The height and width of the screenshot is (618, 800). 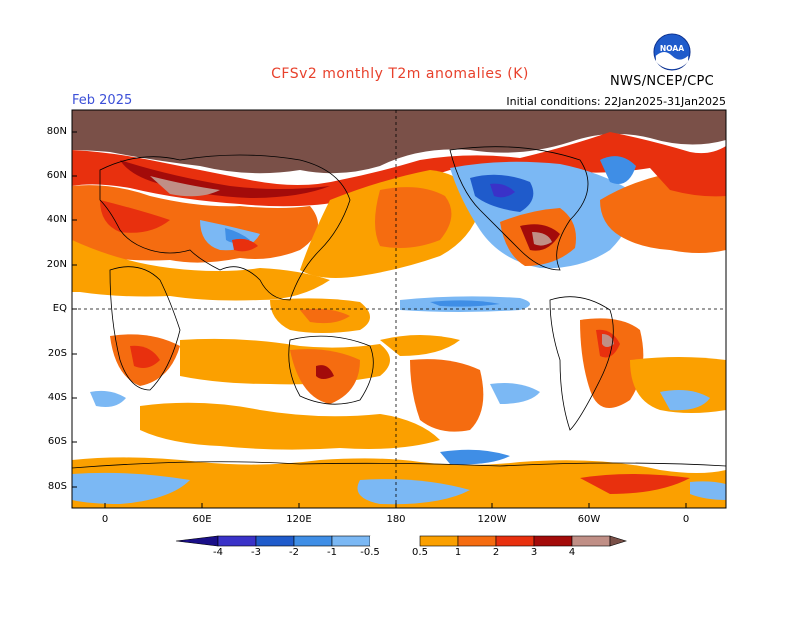 What do you see at coordinates (662, 81) in the screenshot?
I see `agency-label: NWS/NCEP/CPC` at bounding box center [662, 81].